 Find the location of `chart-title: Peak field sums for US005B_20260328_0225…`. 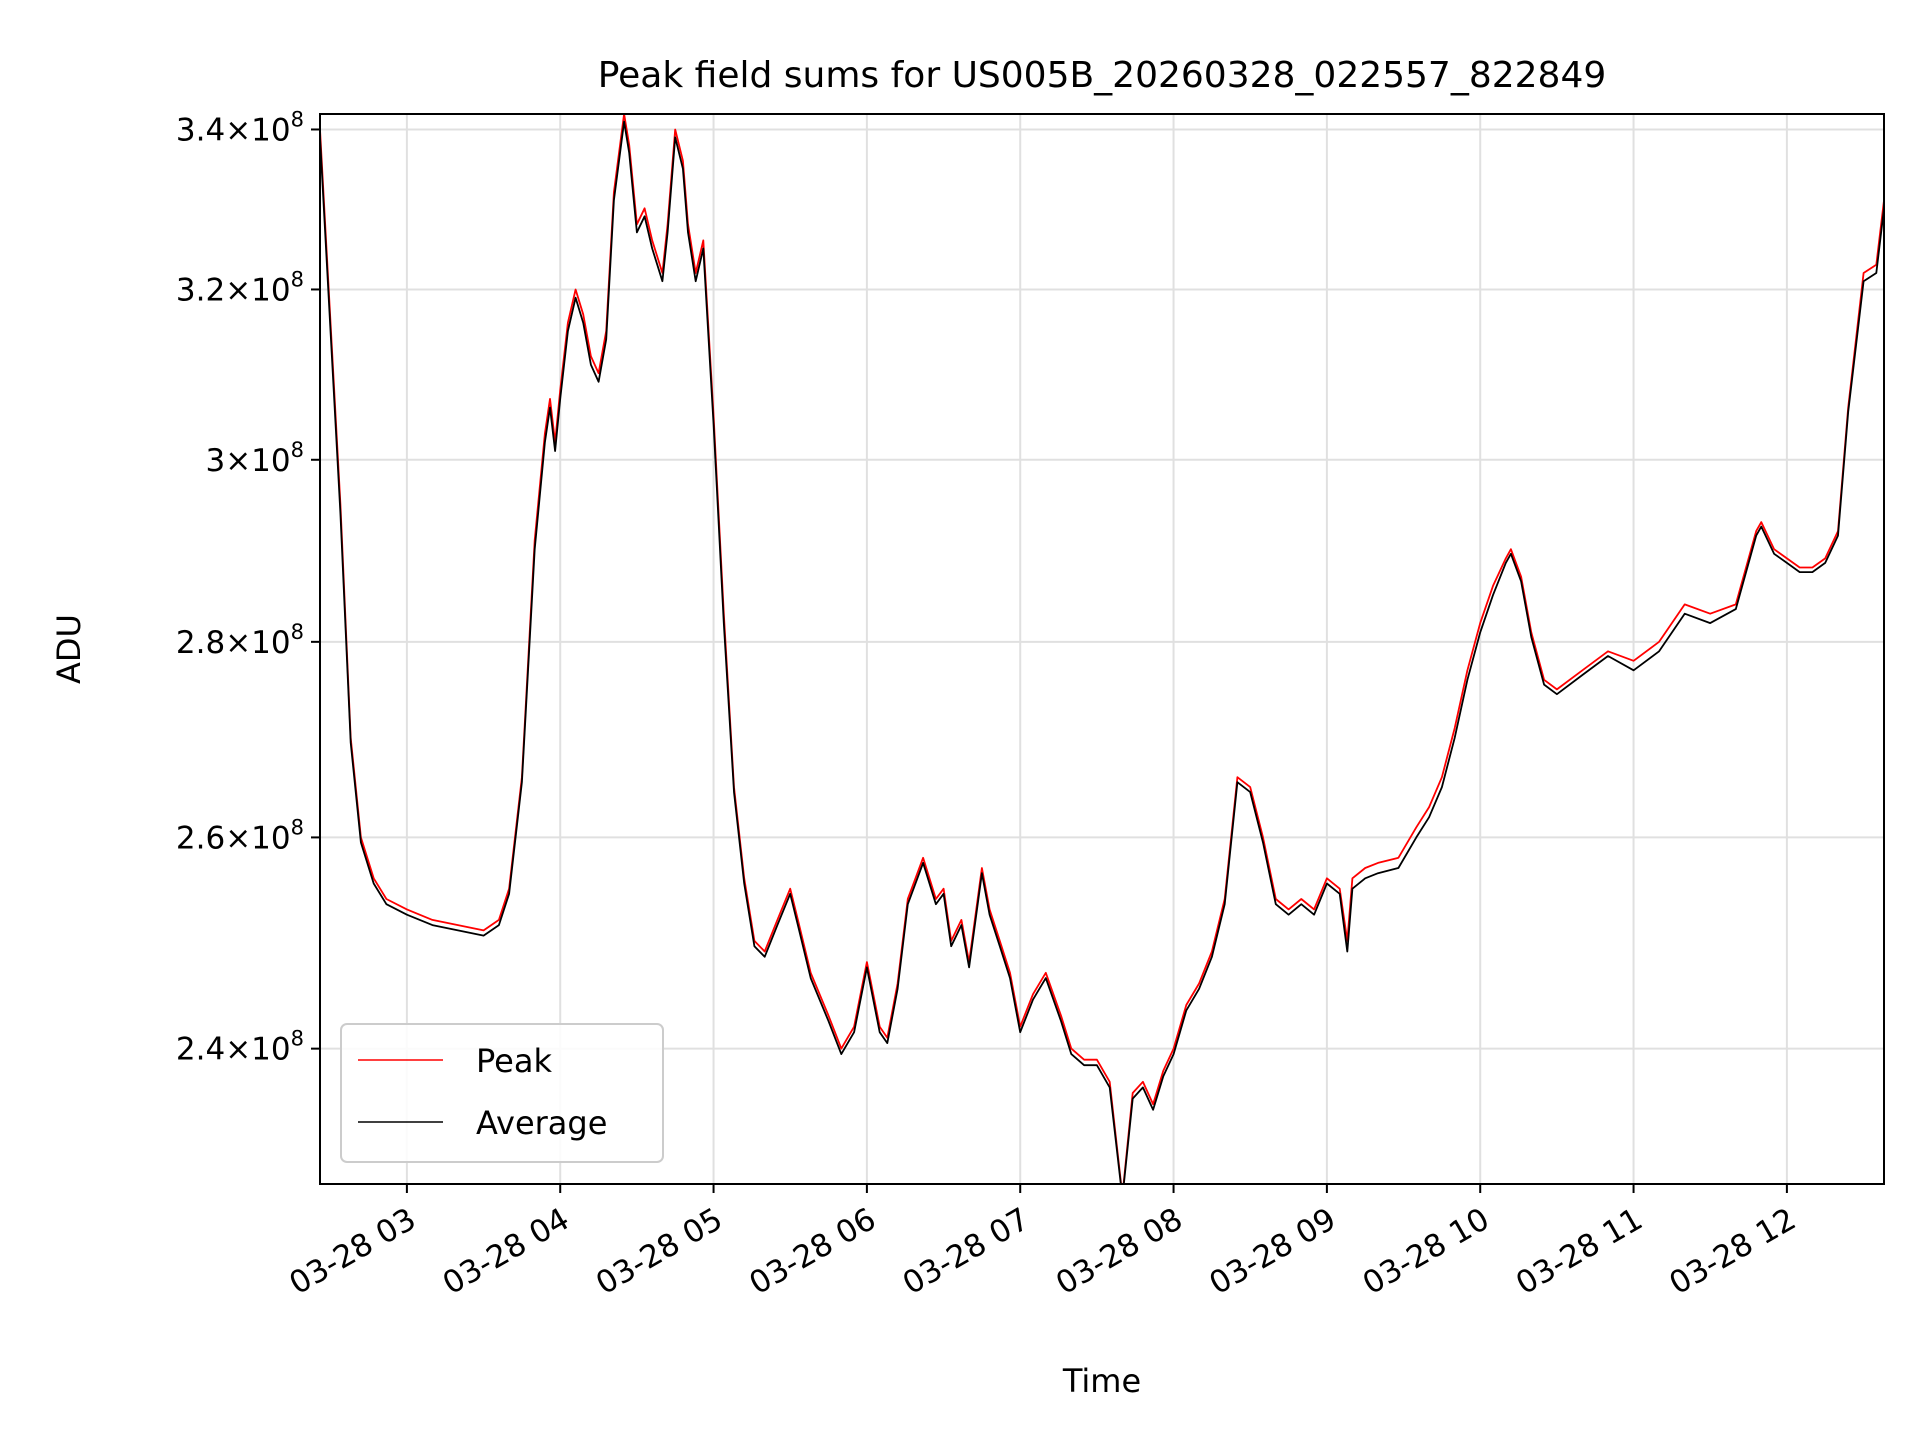

chart-title: Peak field sums for US005B_20260328_0225… is located at coordinates (1102, 75).